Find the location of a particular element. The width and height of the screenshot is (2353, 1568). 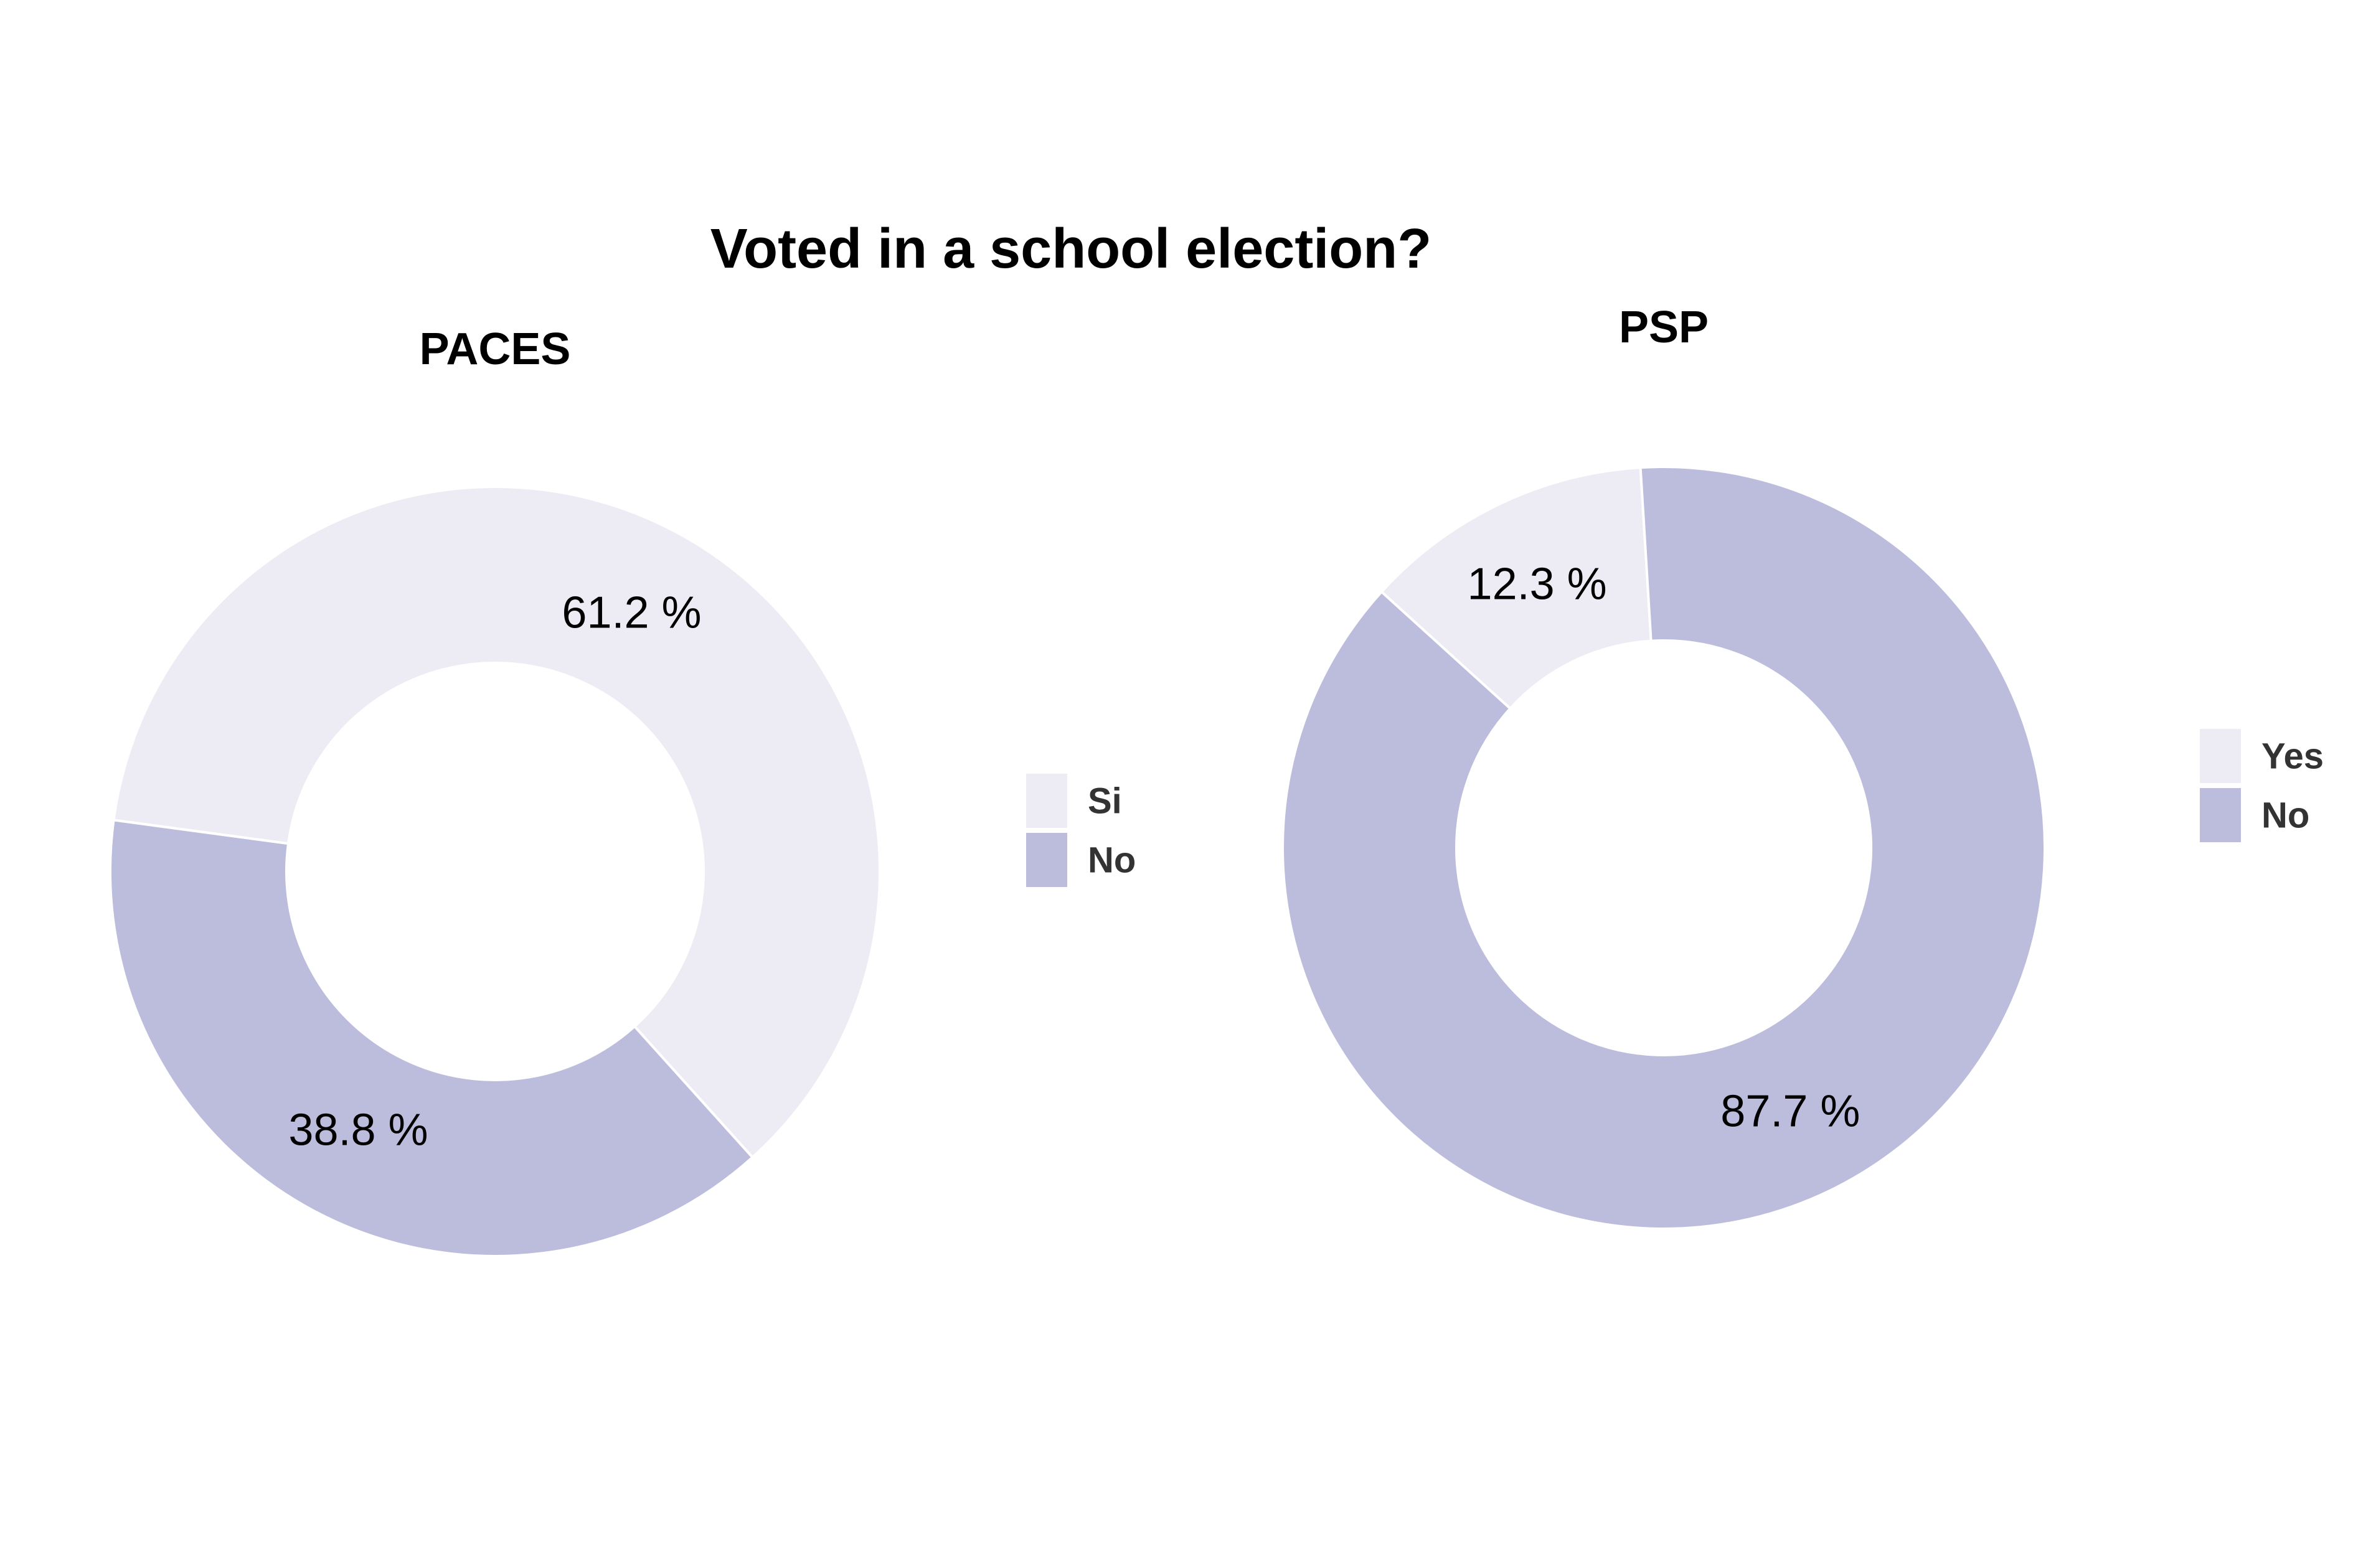

paces-slice-no is located at coordinates (432, 1038).